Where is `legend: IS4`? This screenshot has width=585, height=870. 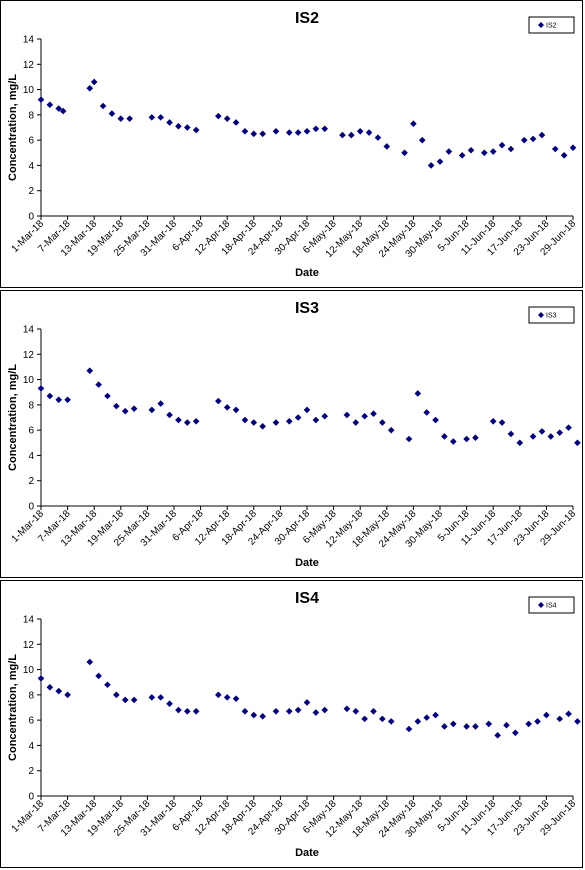 legend: IS4 is located at coordinates (551, 605).